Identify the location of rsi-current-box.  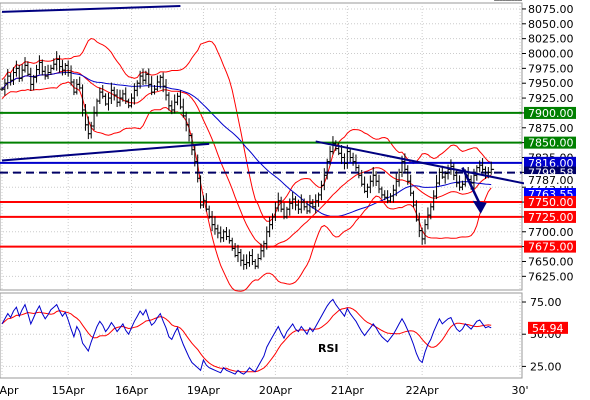
(548, 327).